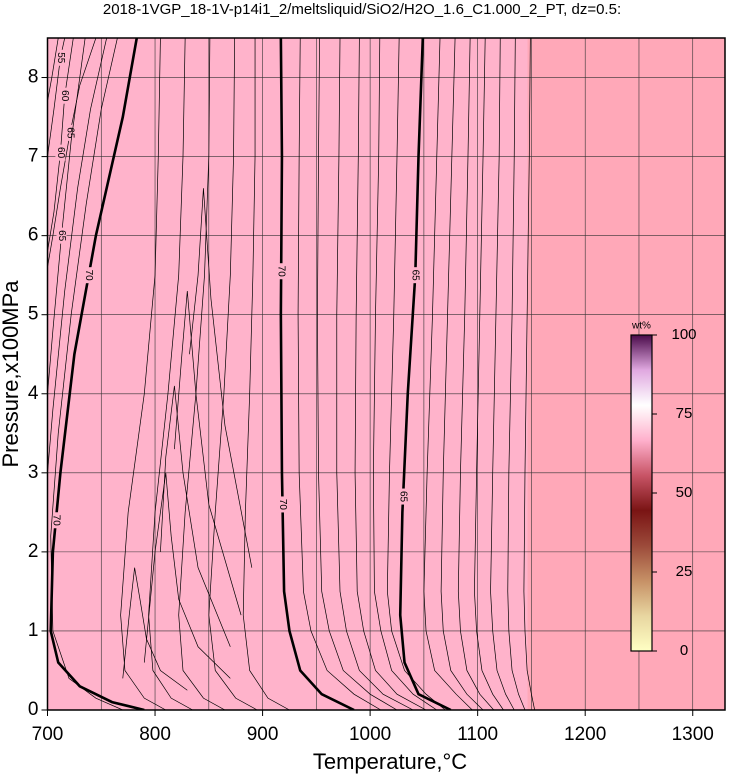 Image resolution: width=734 pixels, height=776 pixels. I want to click on x-tick-label: 800, so click(155, 734).